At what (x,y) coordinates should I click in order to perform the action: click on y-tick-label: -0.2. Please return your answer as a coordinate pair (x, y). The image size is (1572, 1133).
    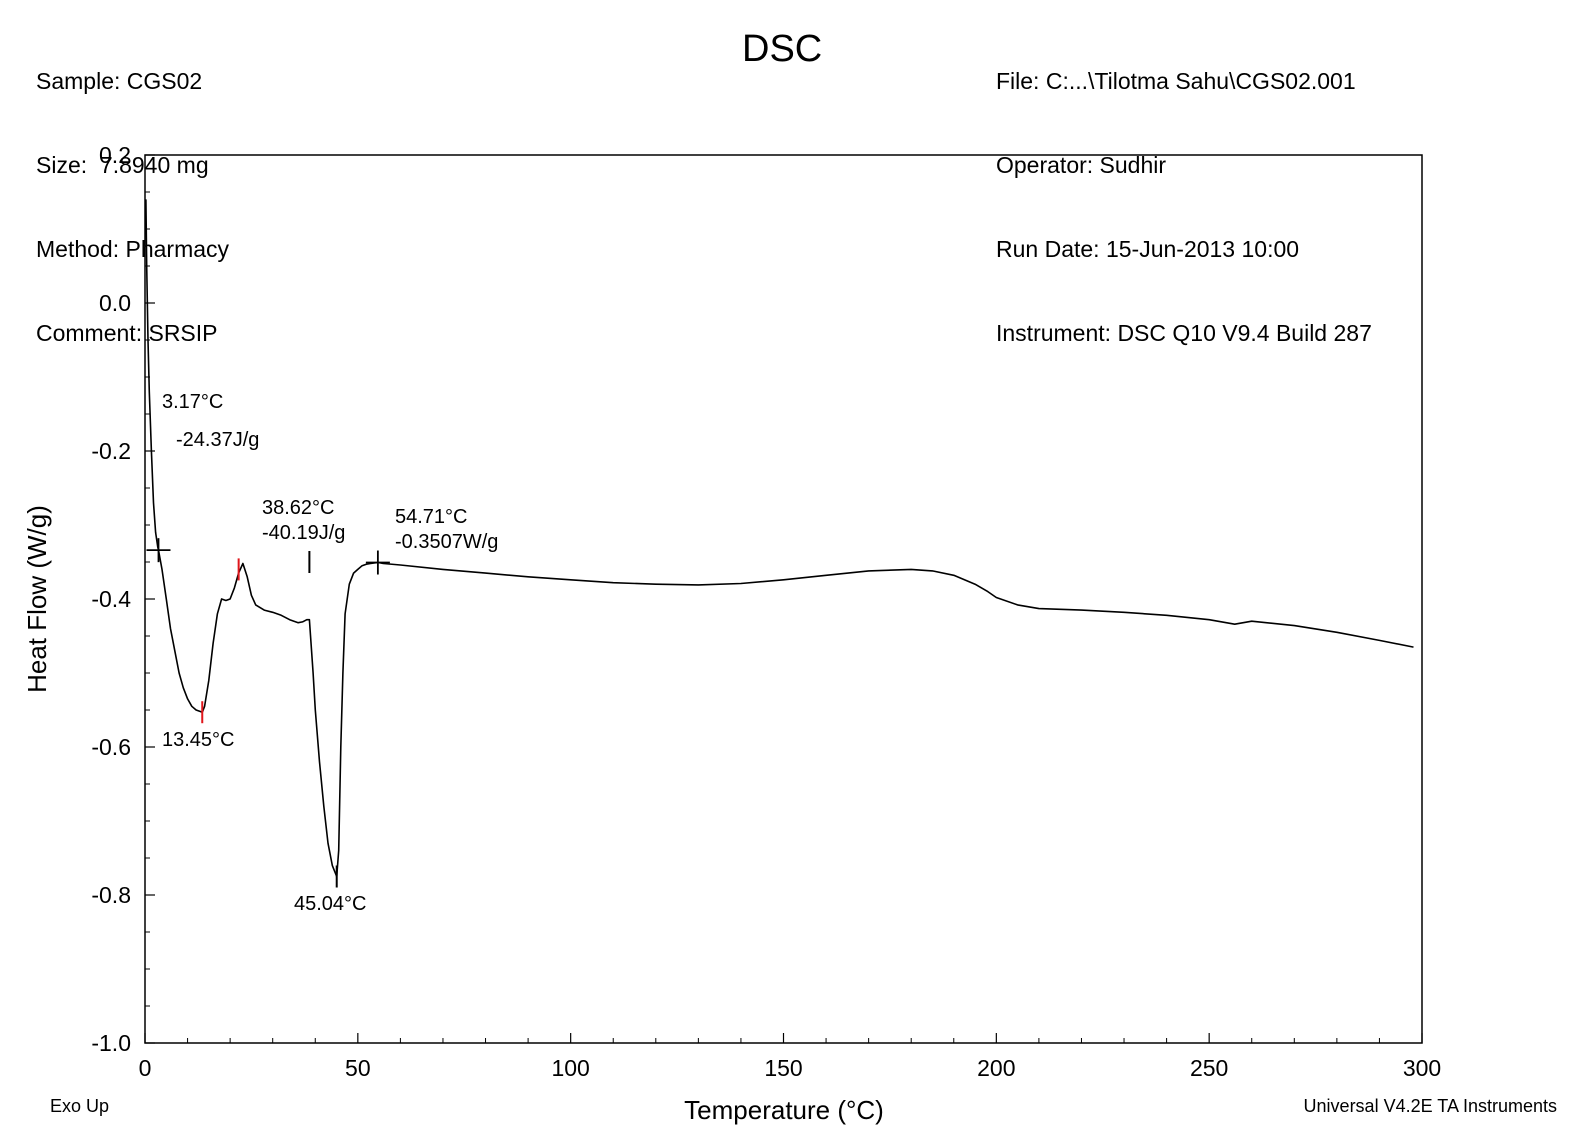
    Looking at the image, I should click on (111, 451).